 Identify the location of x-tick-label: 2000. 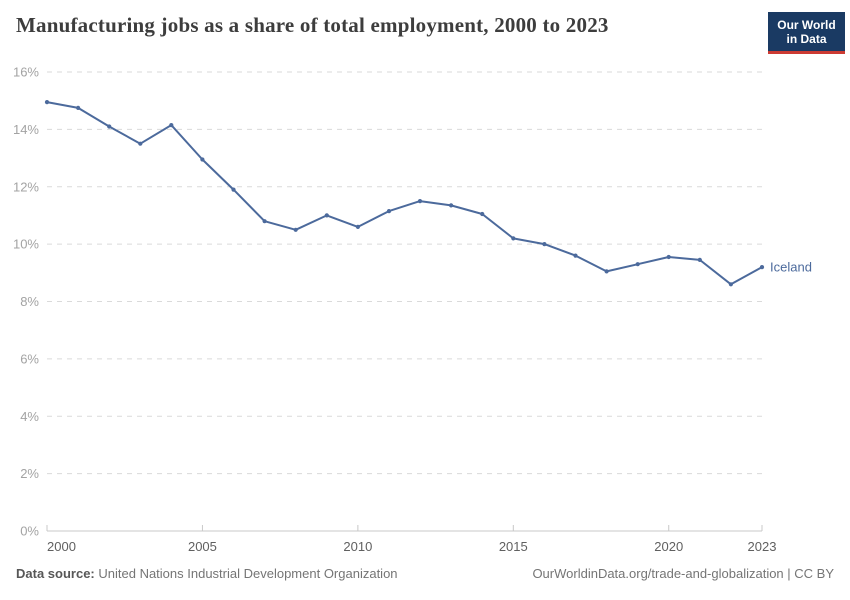
(61, 546).